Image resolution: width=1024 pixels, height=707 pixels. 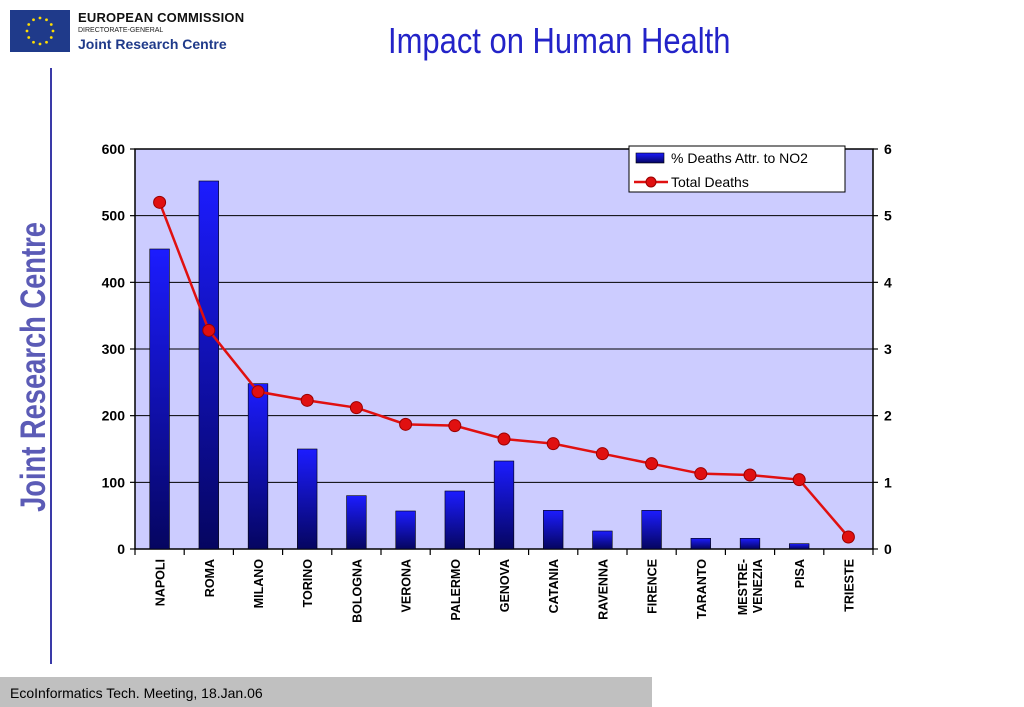 What do you see at coordinates (161, 17) in the screenshot?
I see `org-name: EUROPEAN COMMISSION` at bounding box center [161, 17].